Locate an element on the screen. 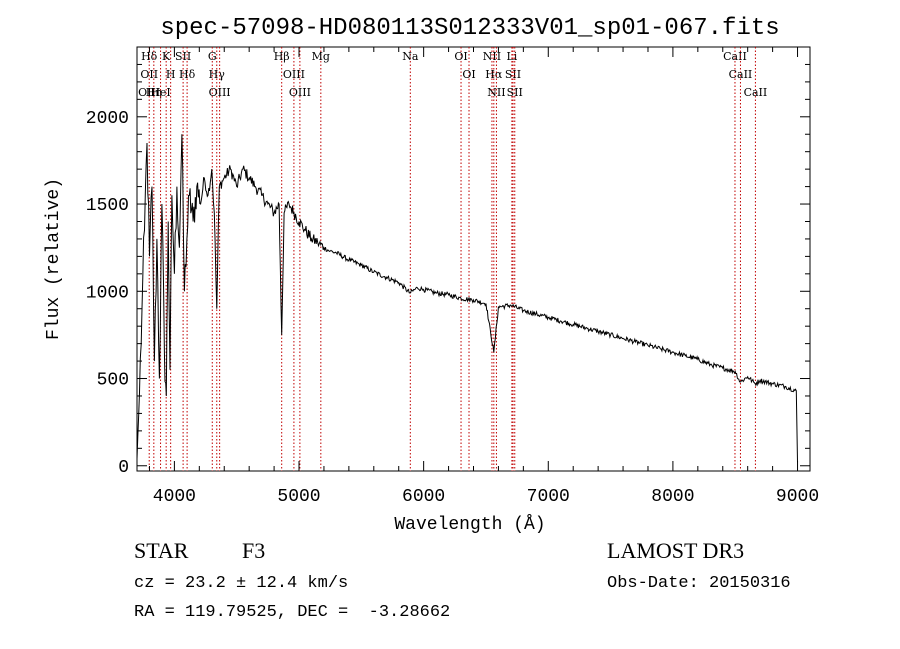 This screenshot has width=900, height=649. x-tick-label: 5000 is located at coordinates (298, 497).